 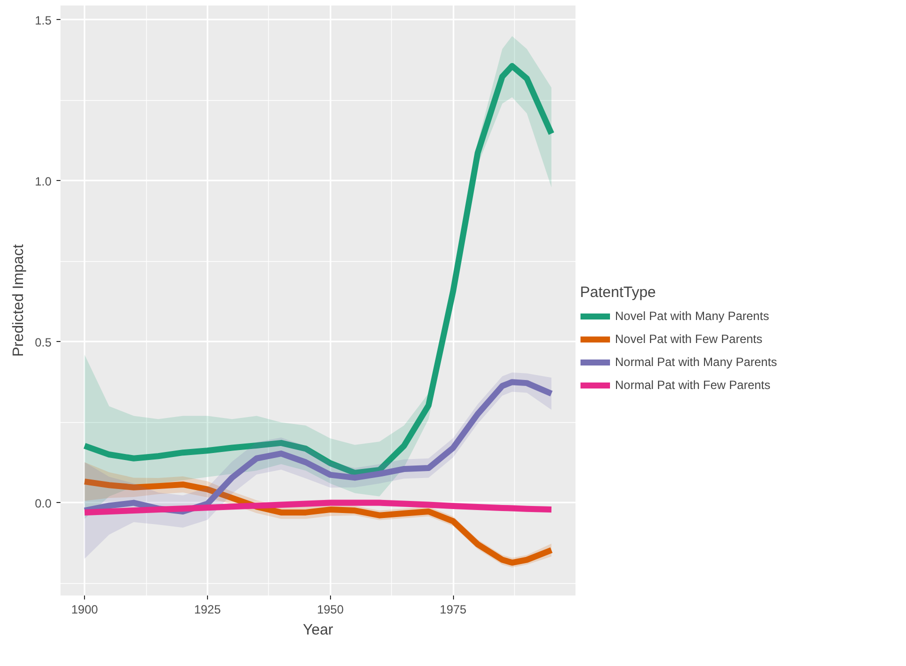 I want to click on legend-label: Novel Pat with Few Parents, so click(x=688, y=339).